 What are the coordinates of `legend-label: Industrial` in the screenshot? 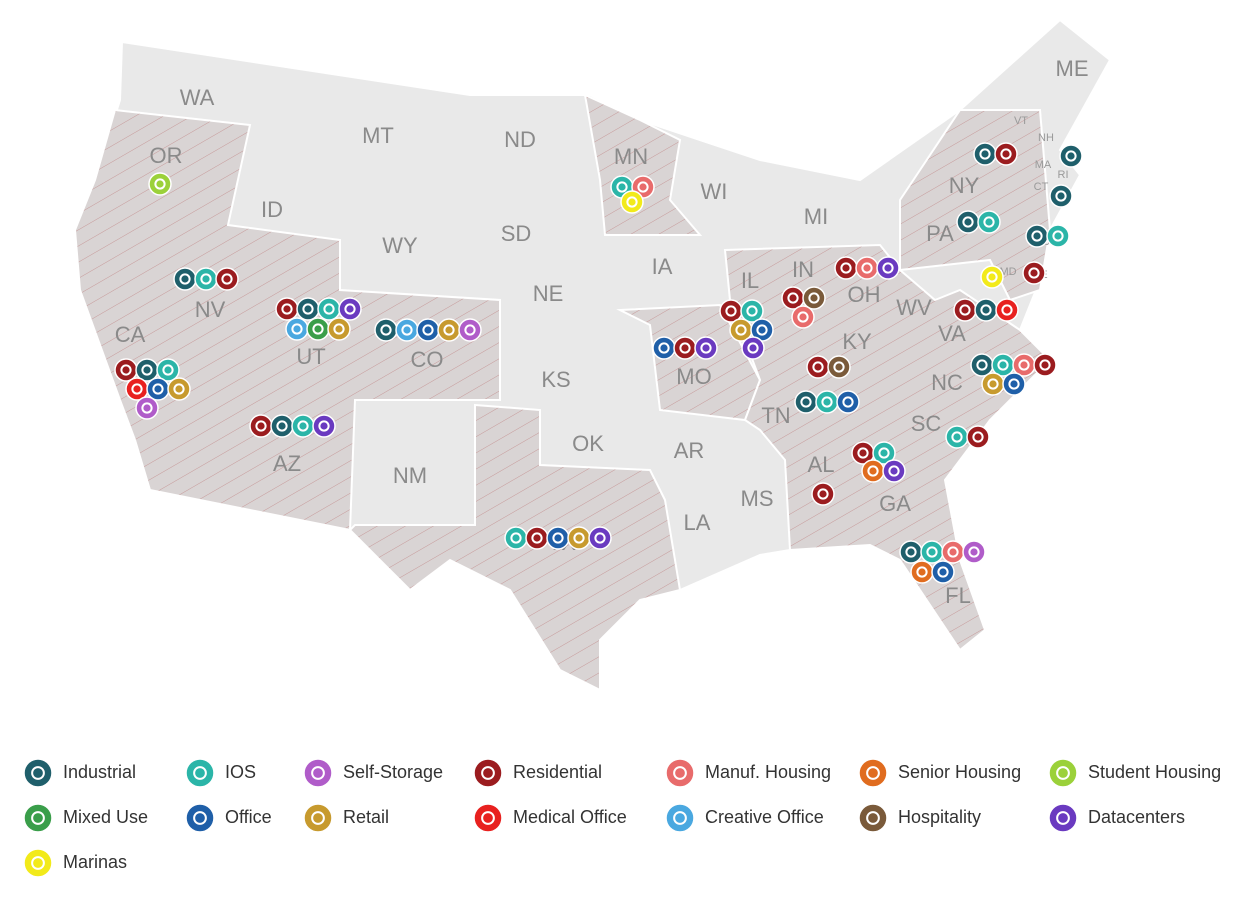 It's located at (99, 772).